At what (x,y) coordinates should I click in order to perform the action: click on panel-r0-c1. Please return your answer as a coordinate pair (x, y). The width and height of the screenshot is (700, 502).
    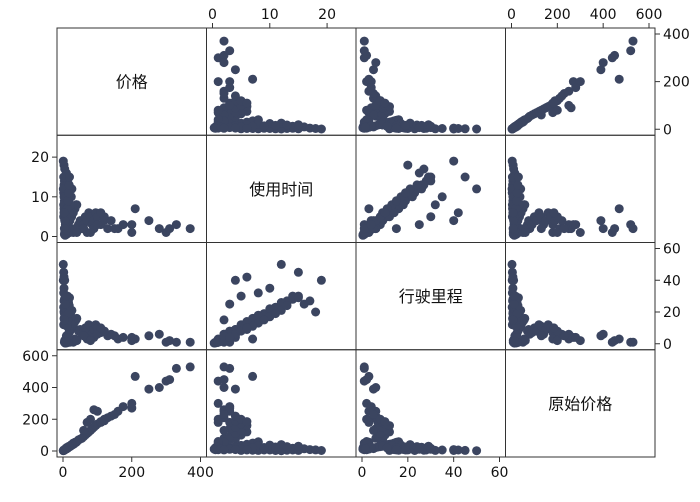
    Looking at the image, I should click on (281, 81).